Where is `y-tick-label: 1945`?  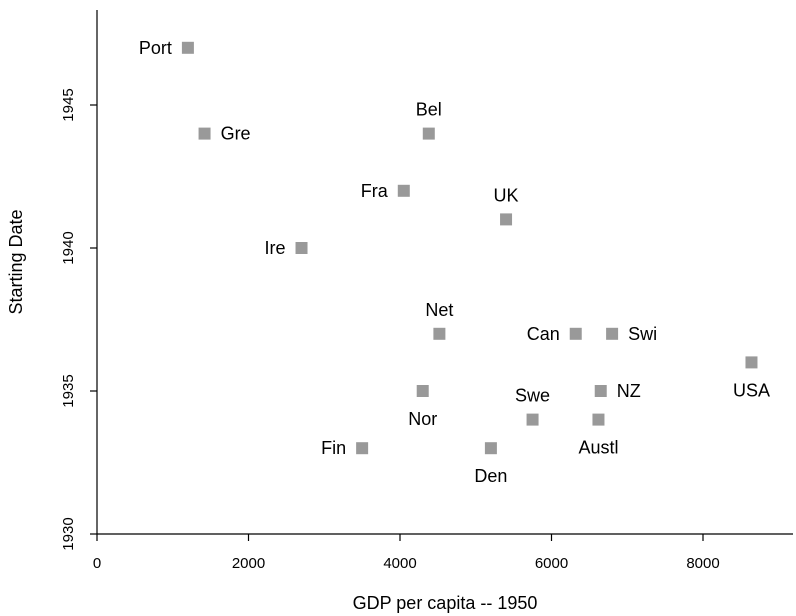 y-tick-label: 1945 is located at coordinates (68, 104).